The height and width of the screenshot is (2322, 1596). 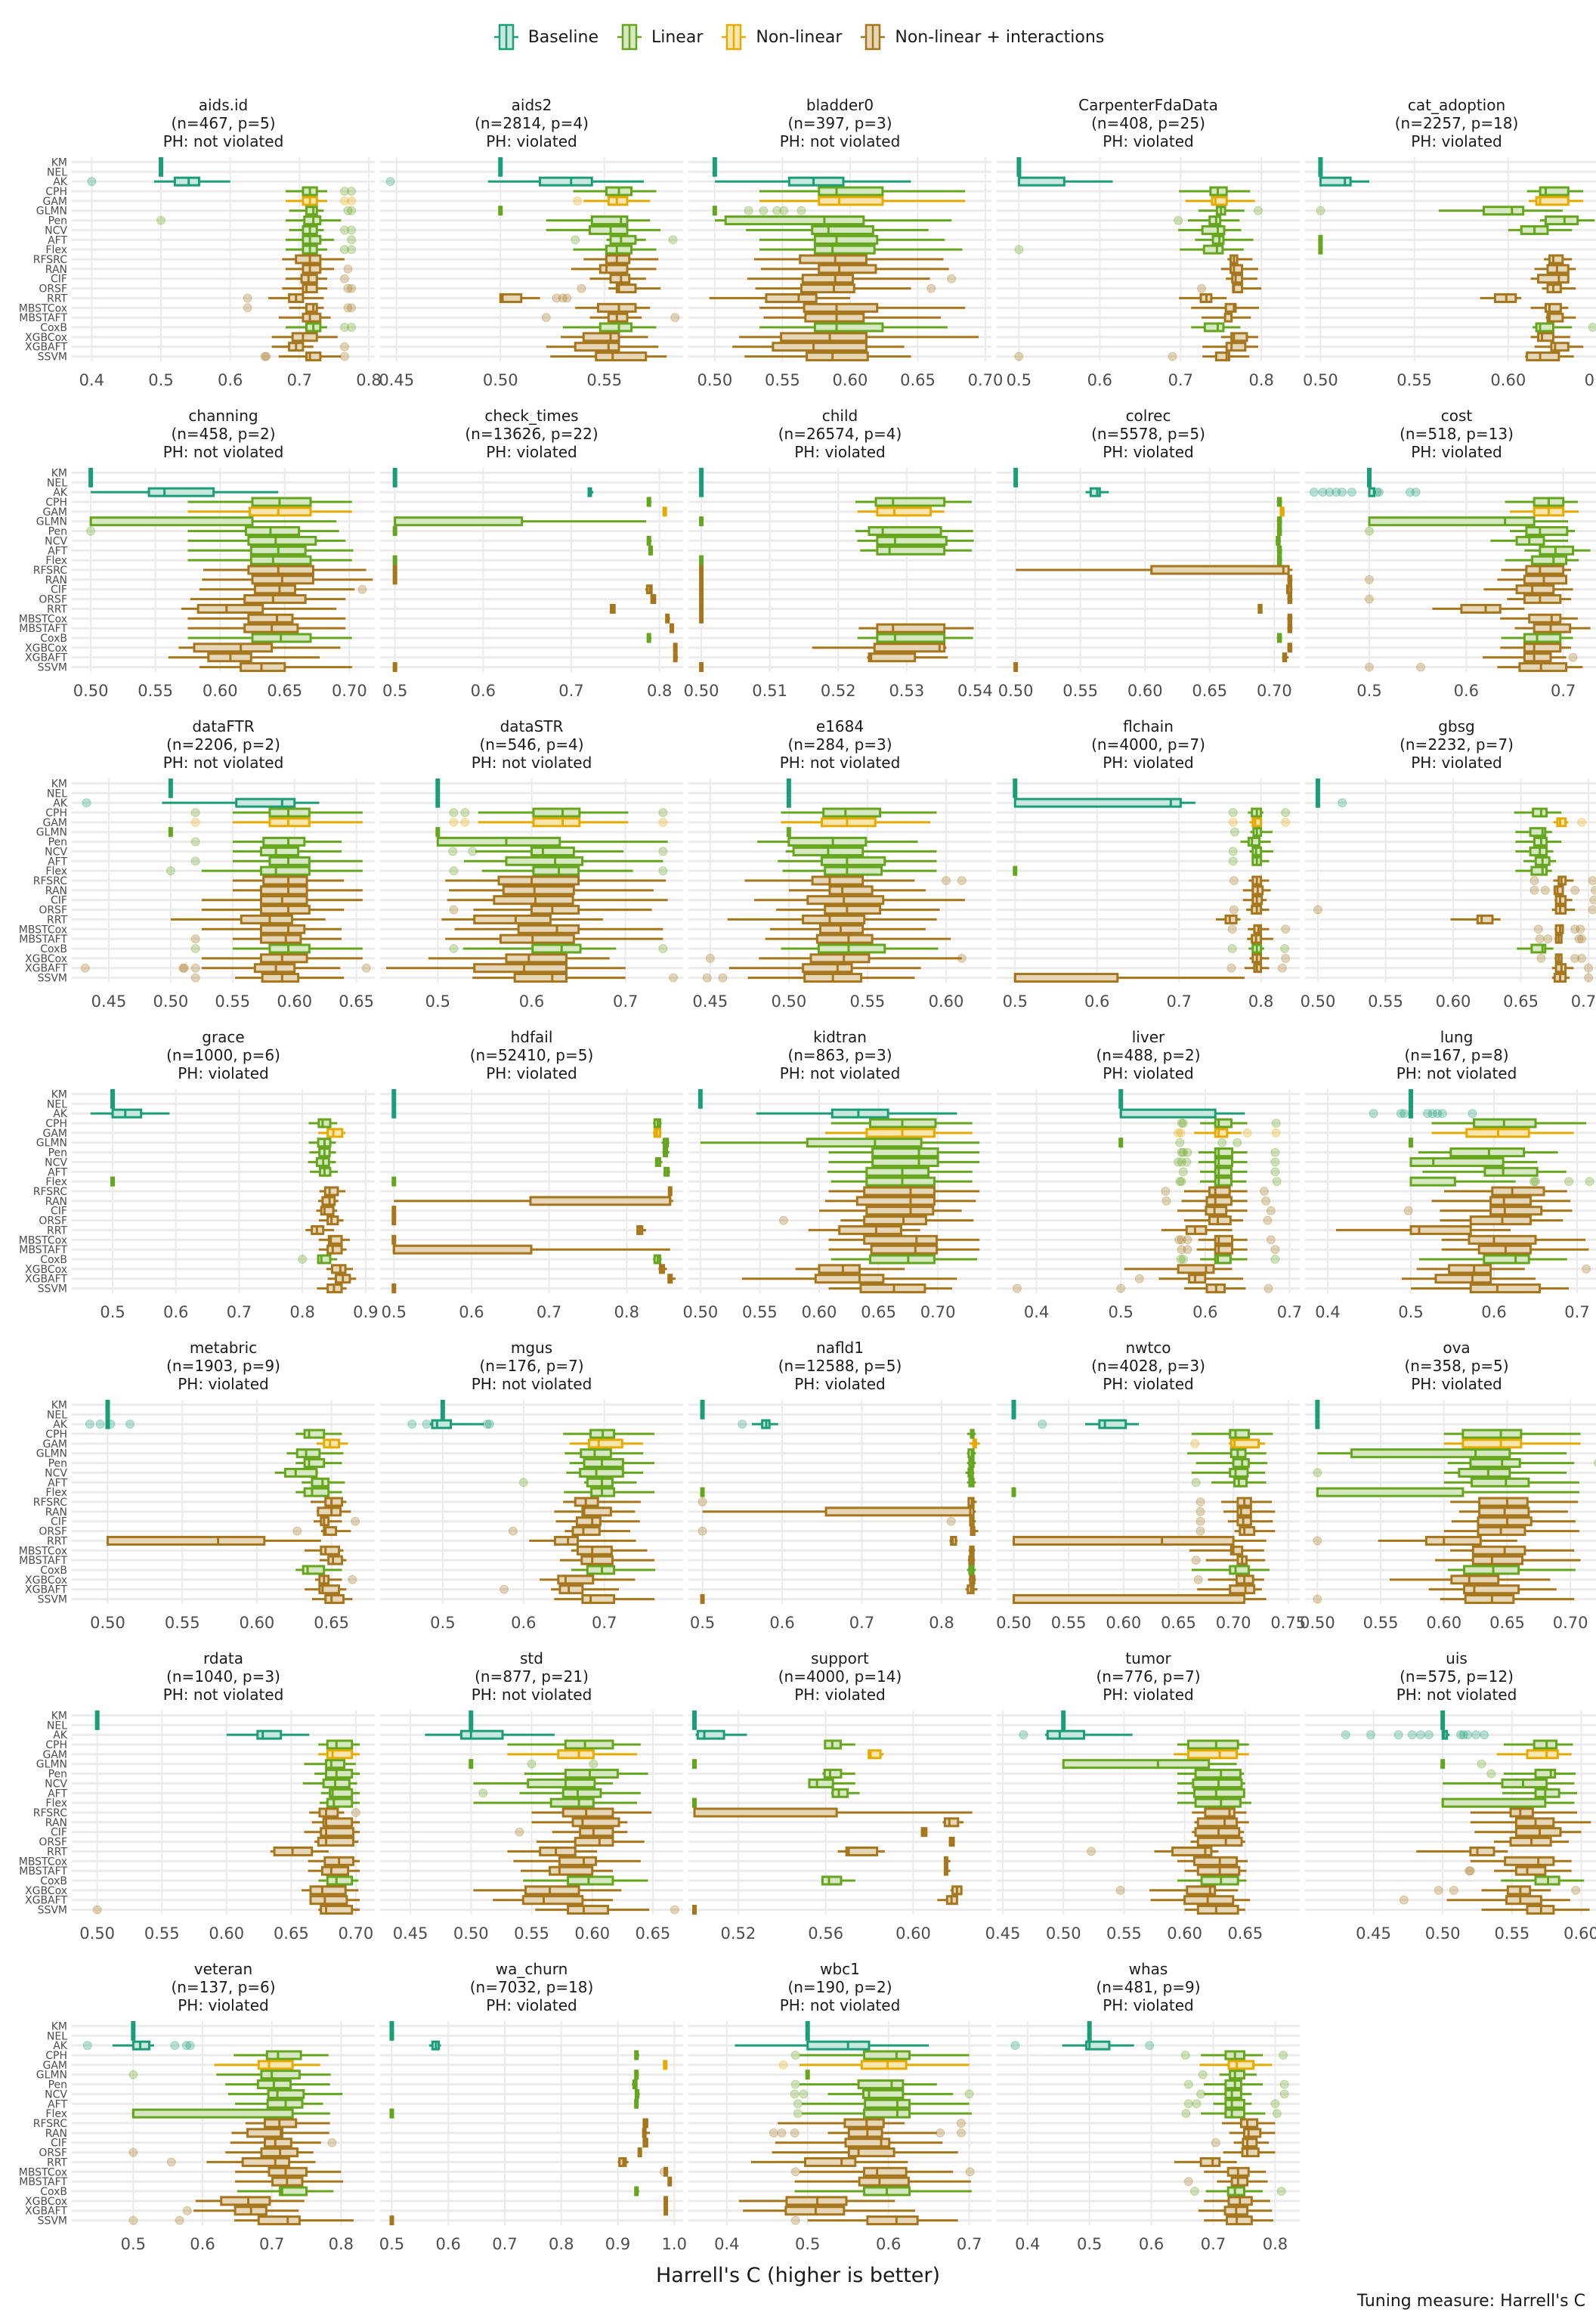 I want to click on panel-subtitle: (n=518, p=13), so click(x=1457, y=434).